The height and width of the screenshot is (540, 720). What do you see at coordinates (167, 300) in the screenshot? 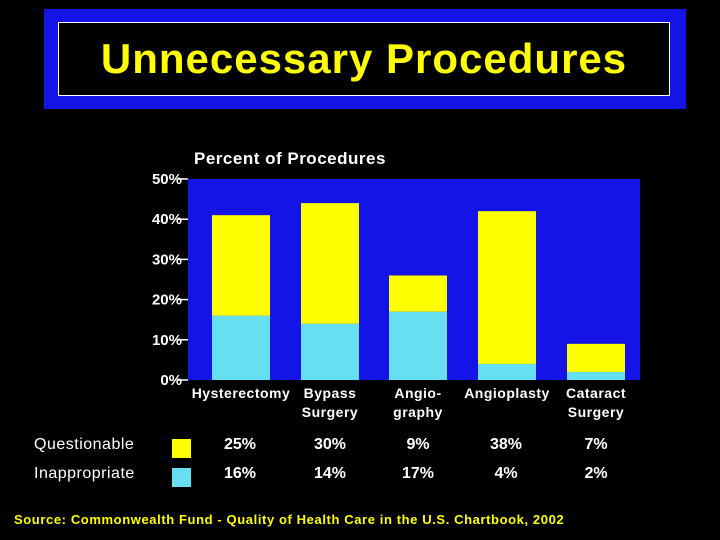
I see `y-tick-label: 20%` at bounding box center [167, 300].